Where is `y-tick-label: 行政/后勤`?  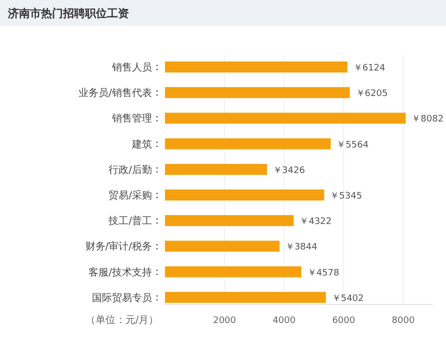 y-tick-label: 行政/后勤 is located at coordinates (130, 170).